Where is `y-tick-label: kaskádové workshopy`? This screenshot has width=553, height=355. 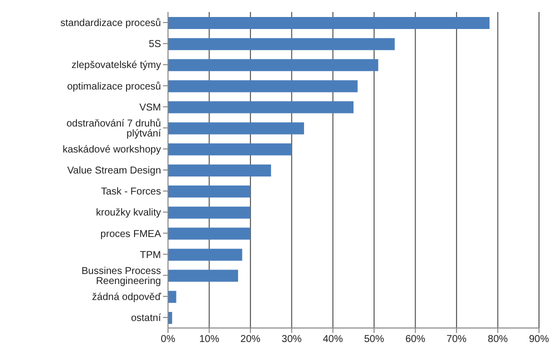 y-tick-label: kaskádové workshopy is located at coordinates (111, 150).